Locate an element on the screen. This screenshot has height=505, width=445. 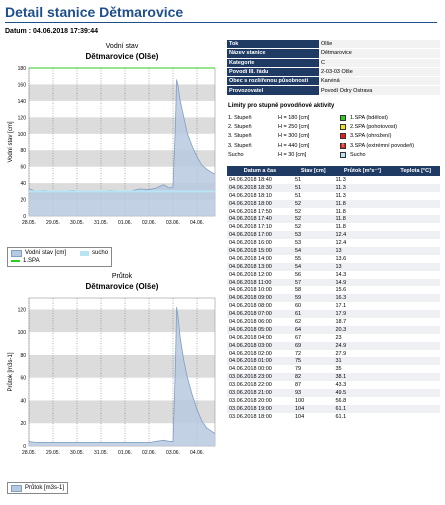
limit-level: Sucho is located at coordinates (236, 154).